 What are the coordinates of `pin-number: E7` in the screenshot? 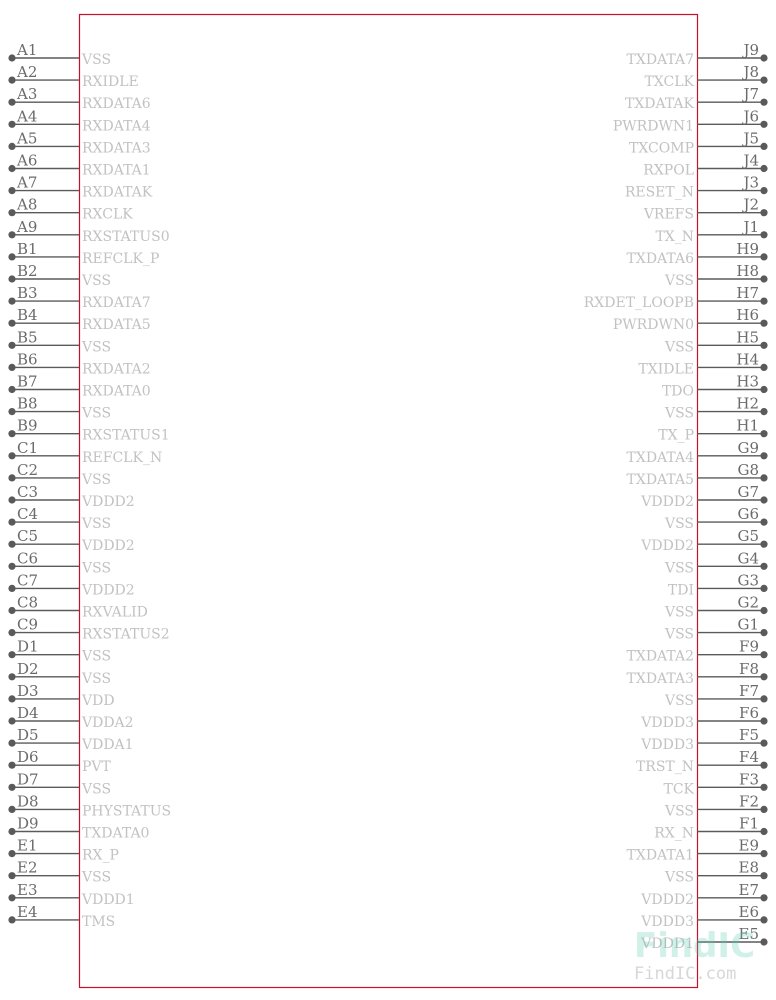 It's located at (749, 890).